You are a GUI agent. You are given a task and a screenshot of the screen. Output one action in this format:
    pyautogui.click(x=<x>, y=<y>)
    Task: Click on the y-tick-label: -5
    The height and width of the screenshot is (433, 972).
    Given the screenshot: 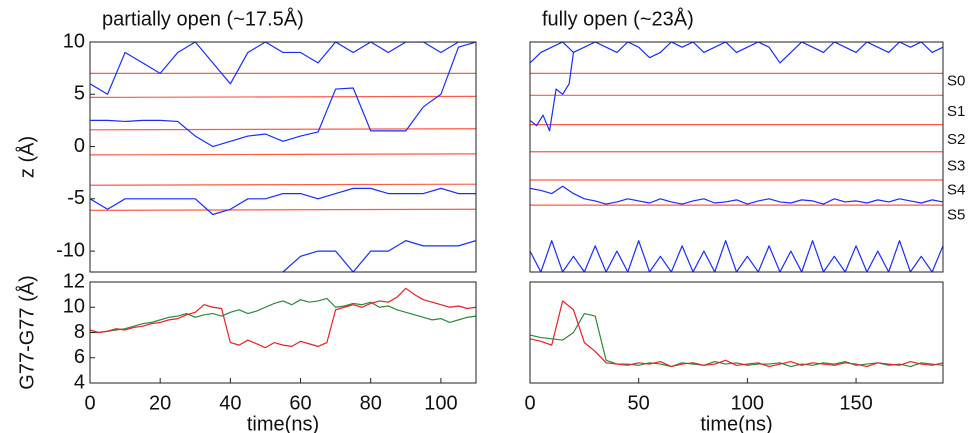 What is the action you would take?
    pyautogui.click(x=76, y=198)
    